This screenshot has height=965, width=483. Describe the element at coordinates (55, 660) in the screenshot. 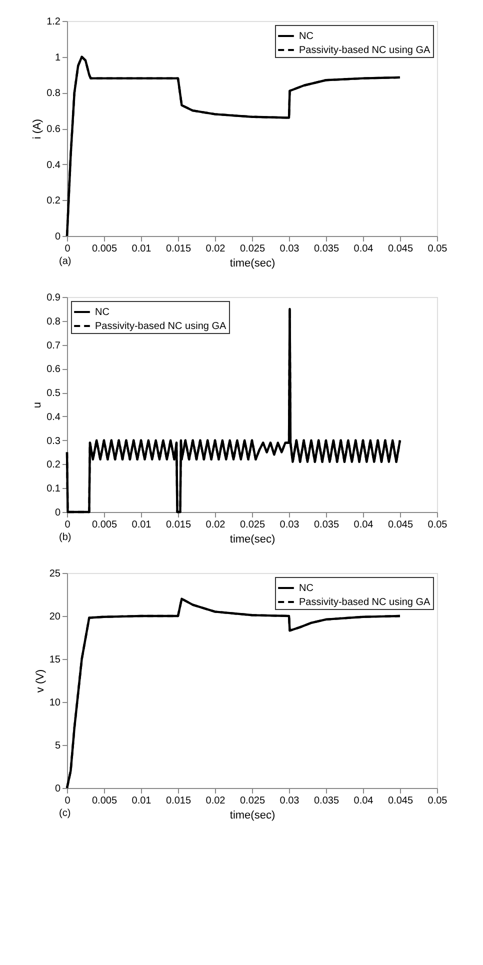

I see `y-tick-label: 15` at that location.